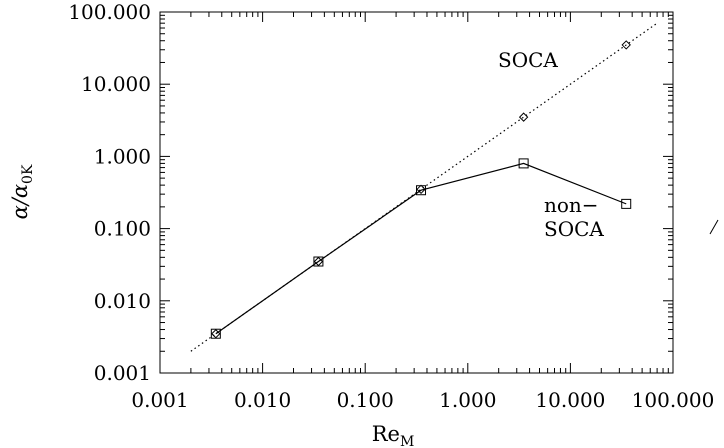  What do you see at coordinates (714, 227) in the screenshot?
I see `cropped-edge-mark` at bounding box center [714, 227].